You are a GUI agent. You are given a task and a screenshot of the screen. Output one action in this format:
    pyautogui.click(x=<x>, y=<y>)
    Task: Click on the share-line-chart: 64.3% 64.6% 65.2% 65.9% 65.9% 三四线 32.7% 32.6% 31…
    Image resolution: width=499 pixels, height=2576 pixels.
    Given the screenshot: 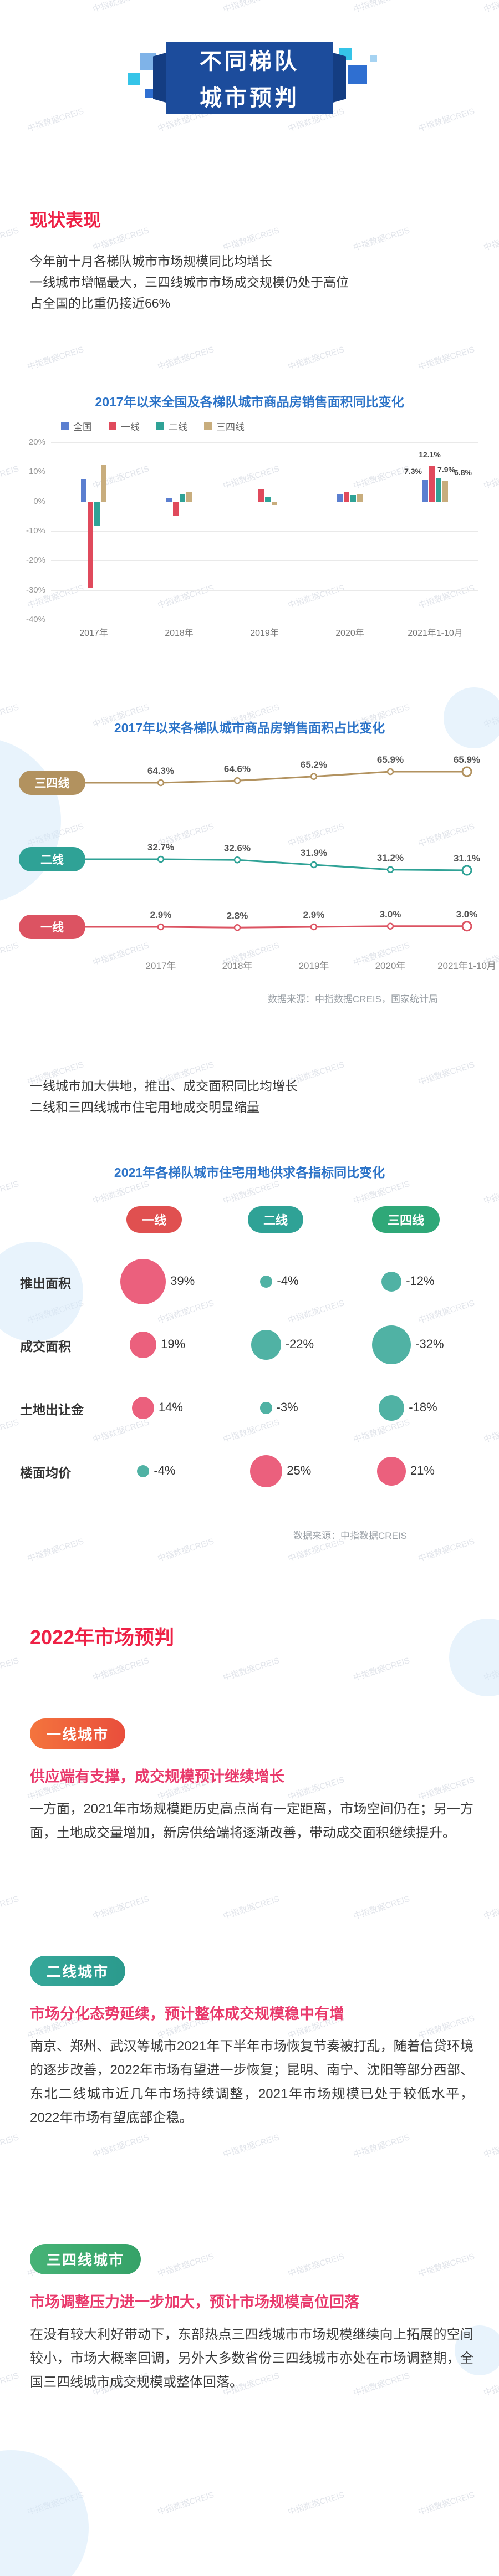 What is the action you would take?
    pyautogui.click(x=257, y=862)
    